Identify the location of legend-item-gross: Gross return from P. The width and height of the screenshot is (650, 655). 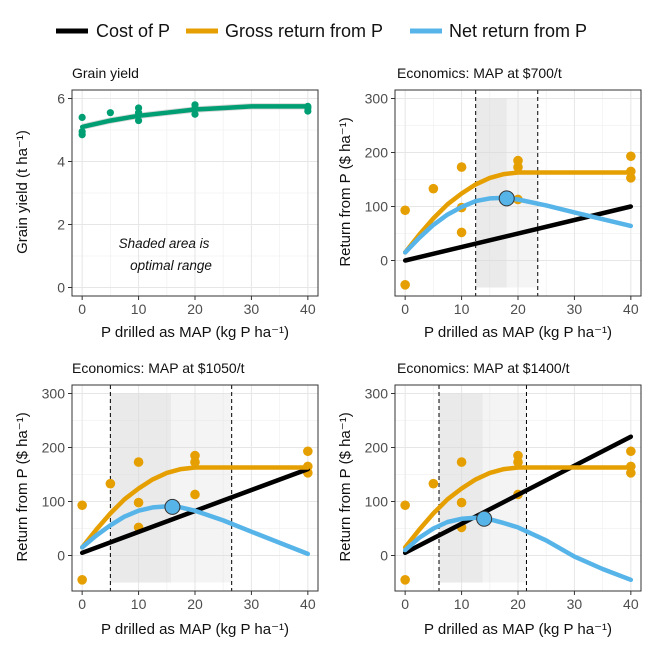
(284, 31).